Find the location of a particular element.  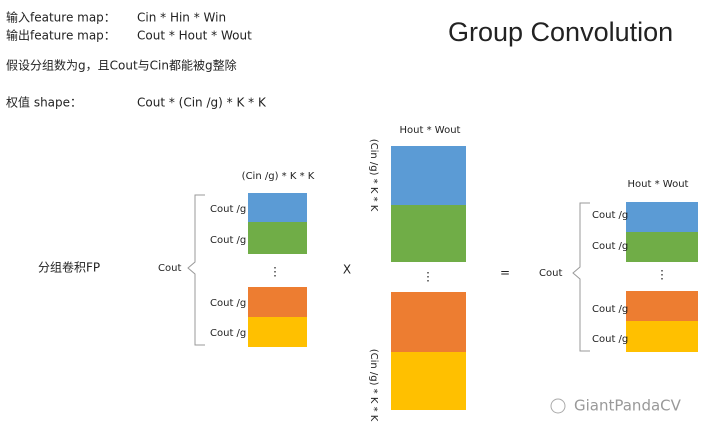

input-top-label: Hout * Wout is located at coordinates (430, 130).